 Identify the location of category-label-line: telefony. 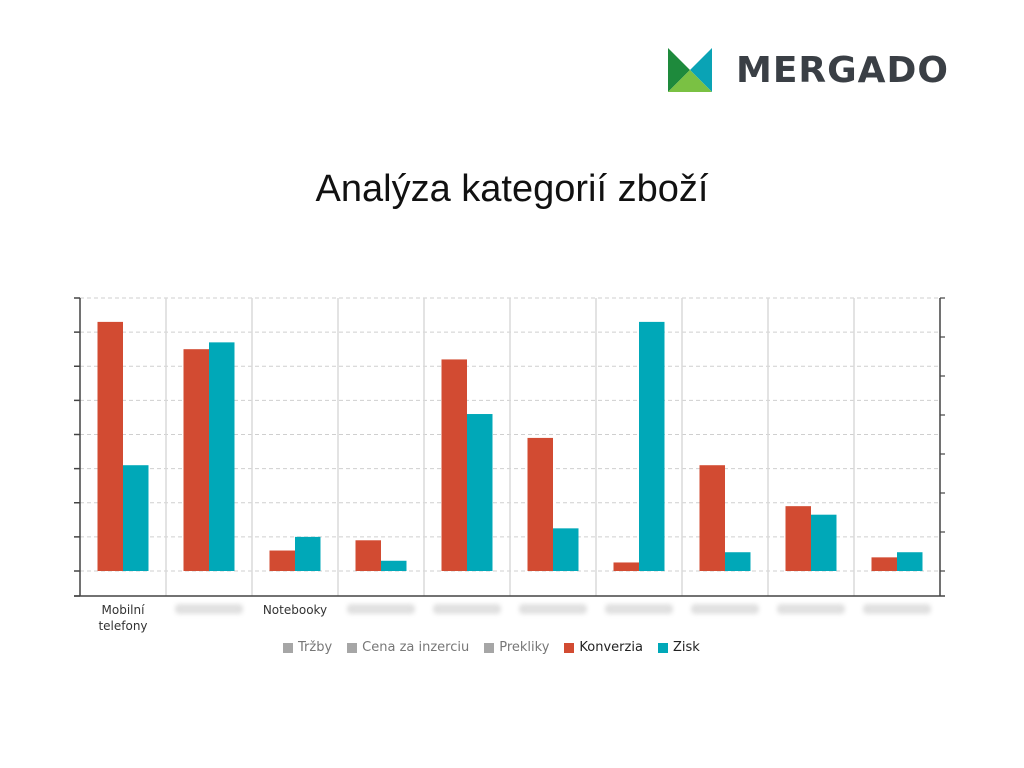
(122, 626).